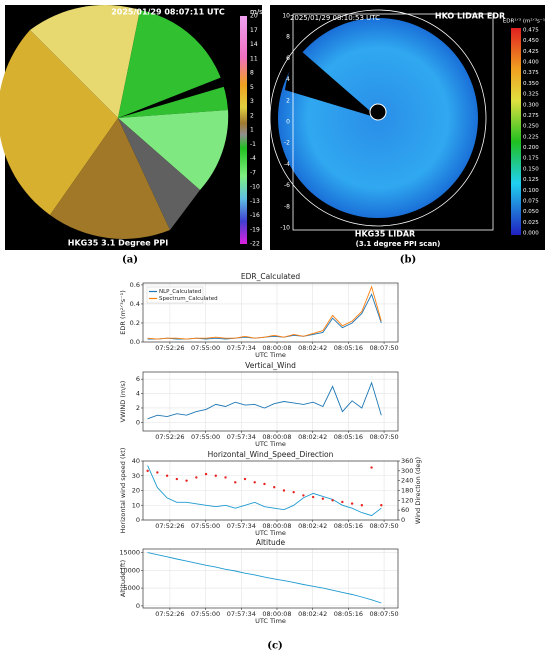 This screenshot has width=550, height=656. I want to click on chart-title: Altitude, so click(271, 542).